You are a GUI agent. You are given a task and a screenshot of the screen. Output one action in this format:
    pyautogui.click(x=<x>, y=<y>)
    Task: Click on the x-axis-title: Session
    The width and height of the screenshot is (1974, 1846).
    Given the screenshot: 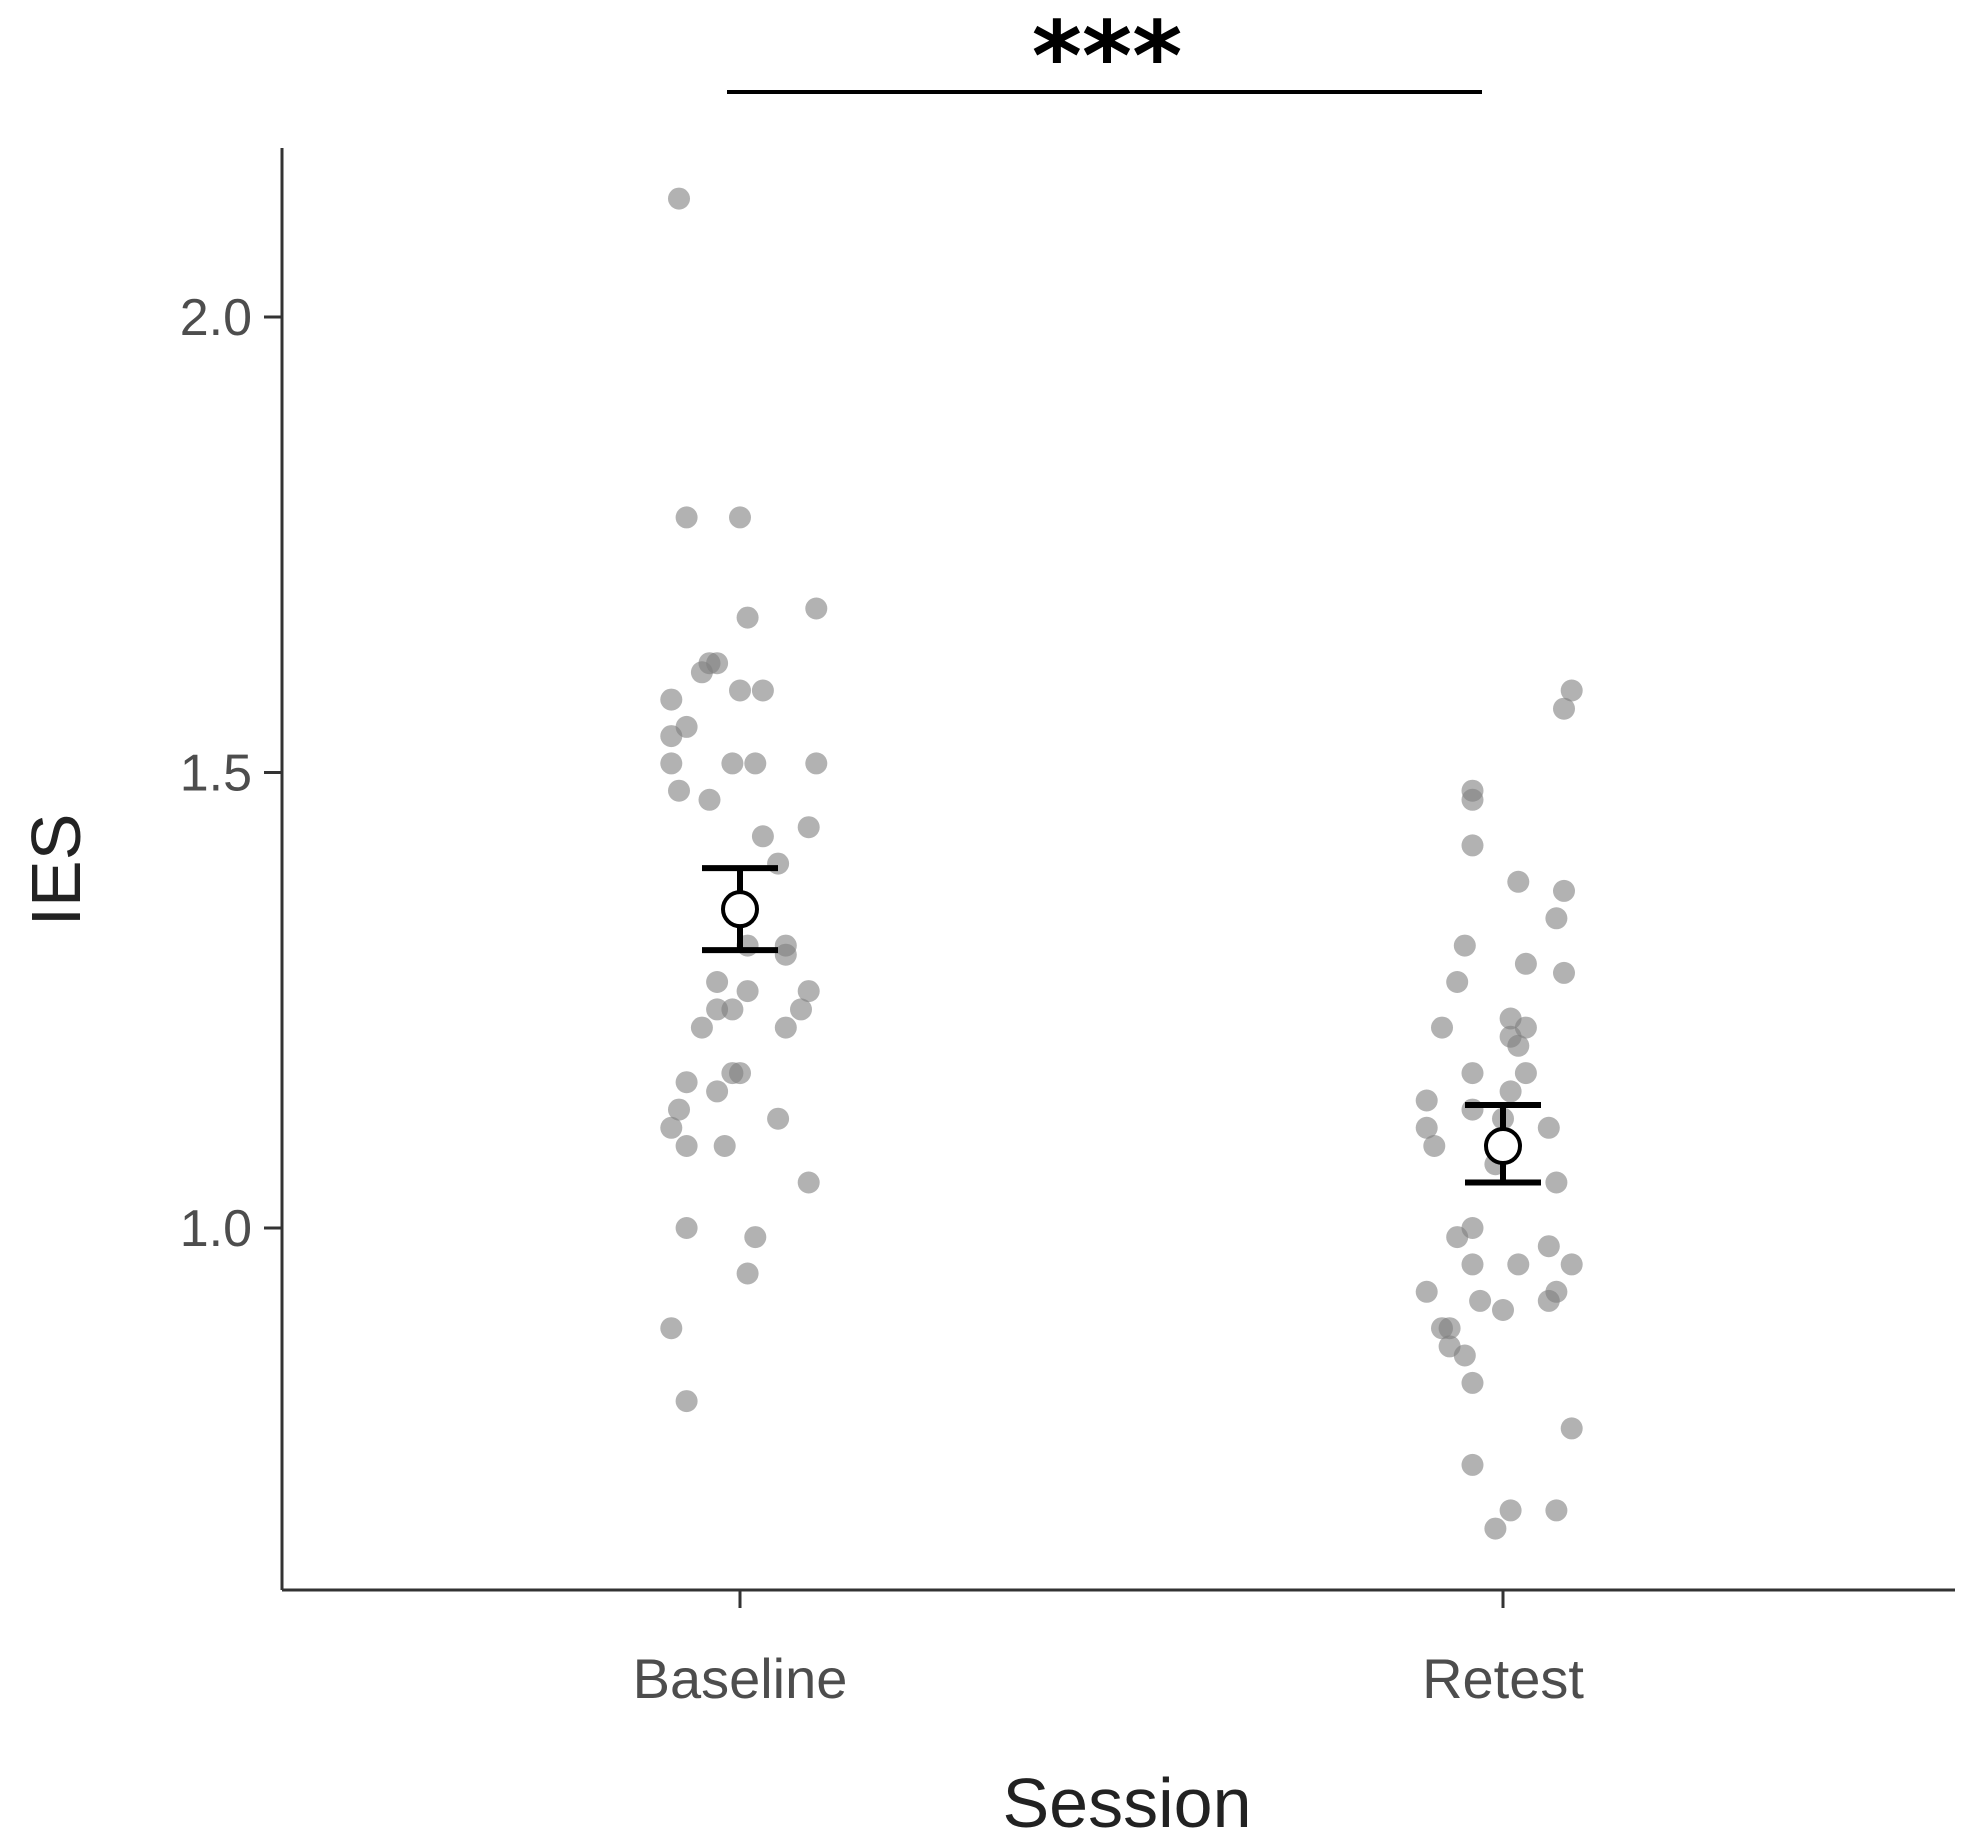 What is the action you would take?
    pyautogui.click(x=1126, y=1803)
    